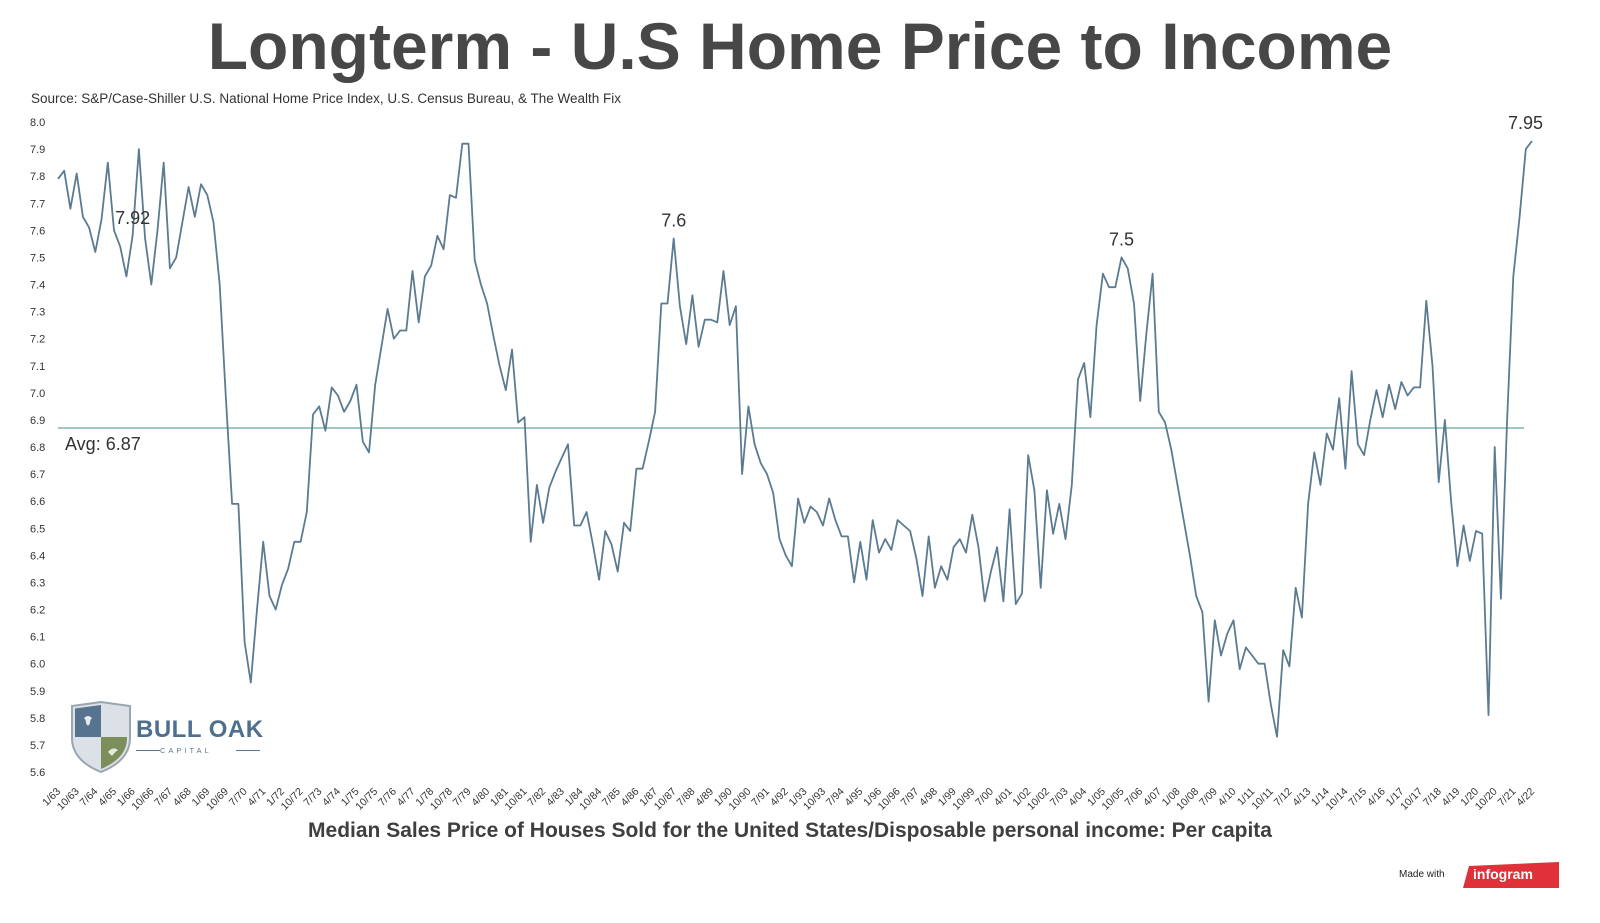  What do you see at coordinates (480, 797) in the screenshot?
I see `x-tick-label: 4/80` at bounding box center [480, 797].